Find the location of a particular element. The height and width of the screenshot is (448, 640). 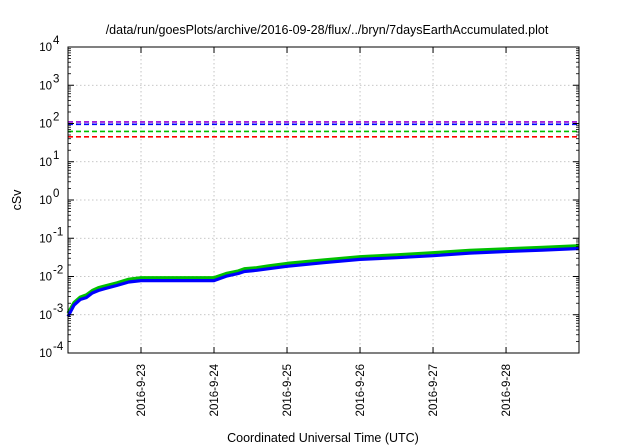

x-tick-label: 2016-9-28 is located at coordinates (507, 390).